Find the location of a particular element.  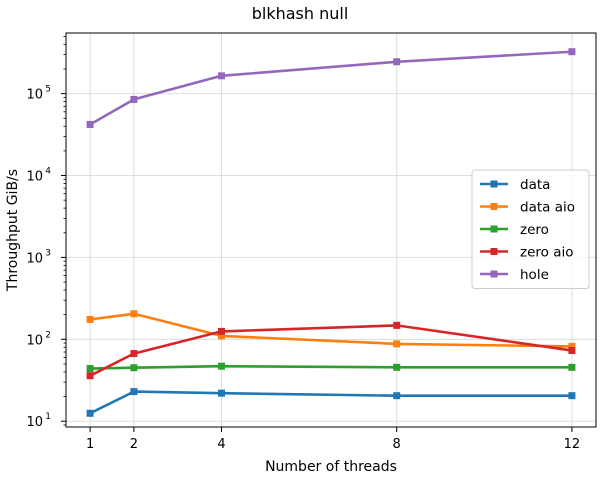

x-tick-label: 2 is located at coordinates (134, 444).